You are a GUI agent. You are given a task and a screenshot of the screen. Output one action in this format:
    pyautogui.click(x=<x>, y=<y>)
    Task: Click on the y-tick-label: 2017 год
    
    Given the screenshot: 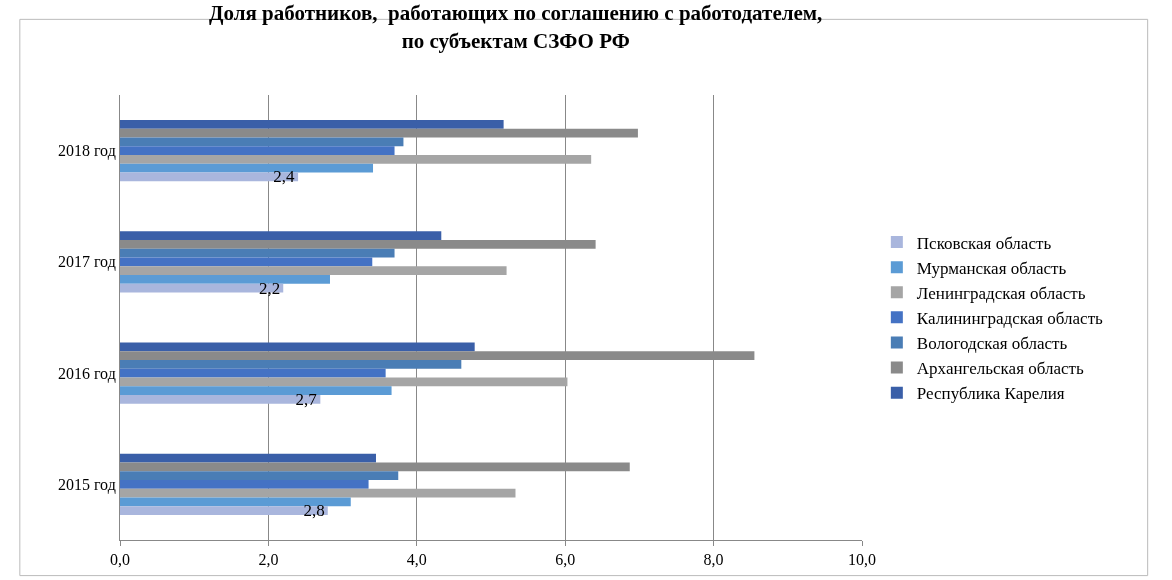 What is the action you would take?
    pyautogui.click(x=86, y=262)
    